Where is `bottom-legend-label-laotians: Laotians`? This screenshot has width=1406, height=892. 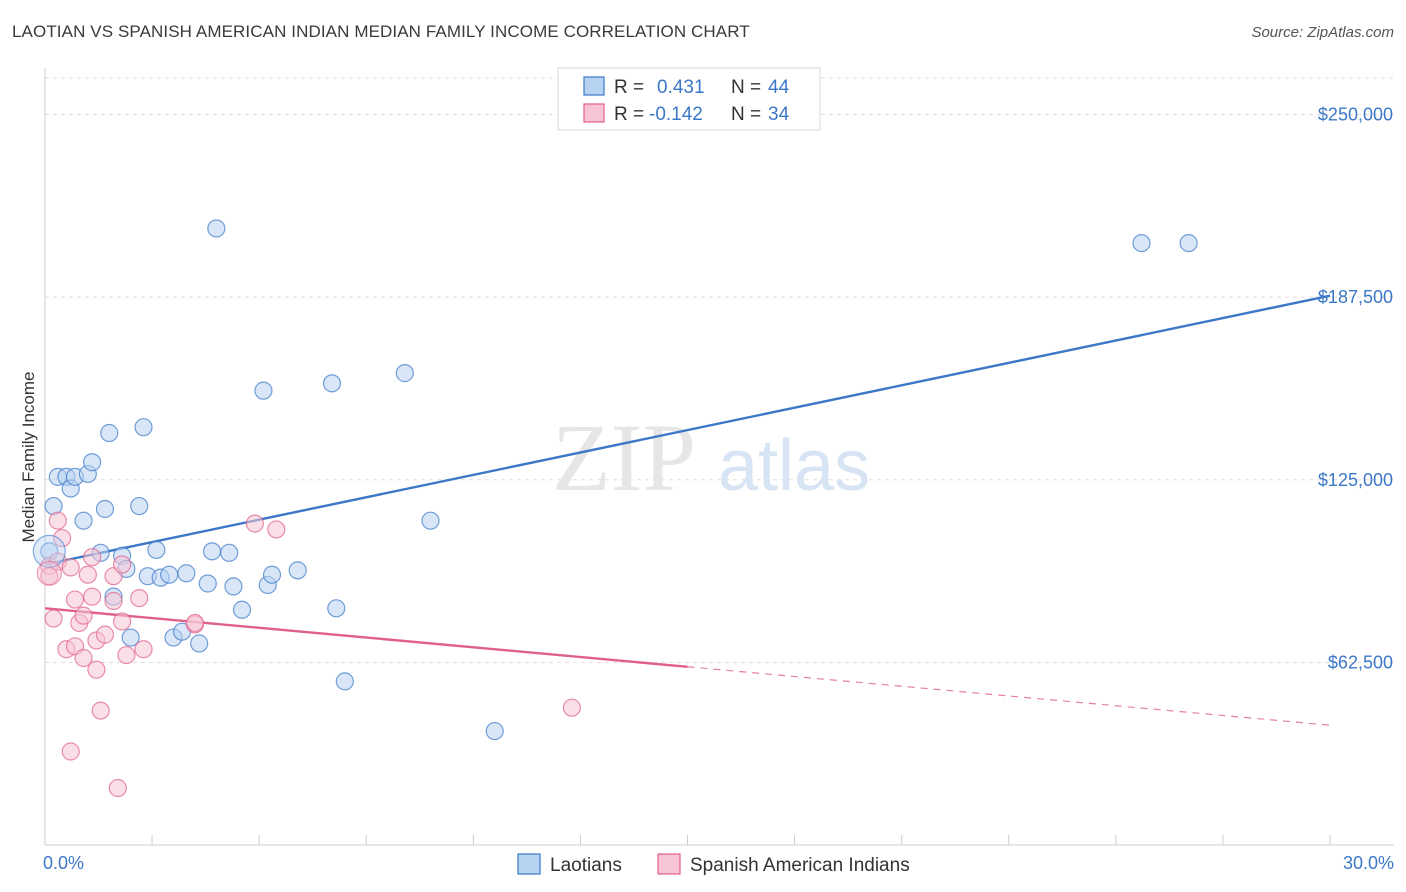 bottom-legend-label-laotians: Laotians is located at coordinates (586, 865).